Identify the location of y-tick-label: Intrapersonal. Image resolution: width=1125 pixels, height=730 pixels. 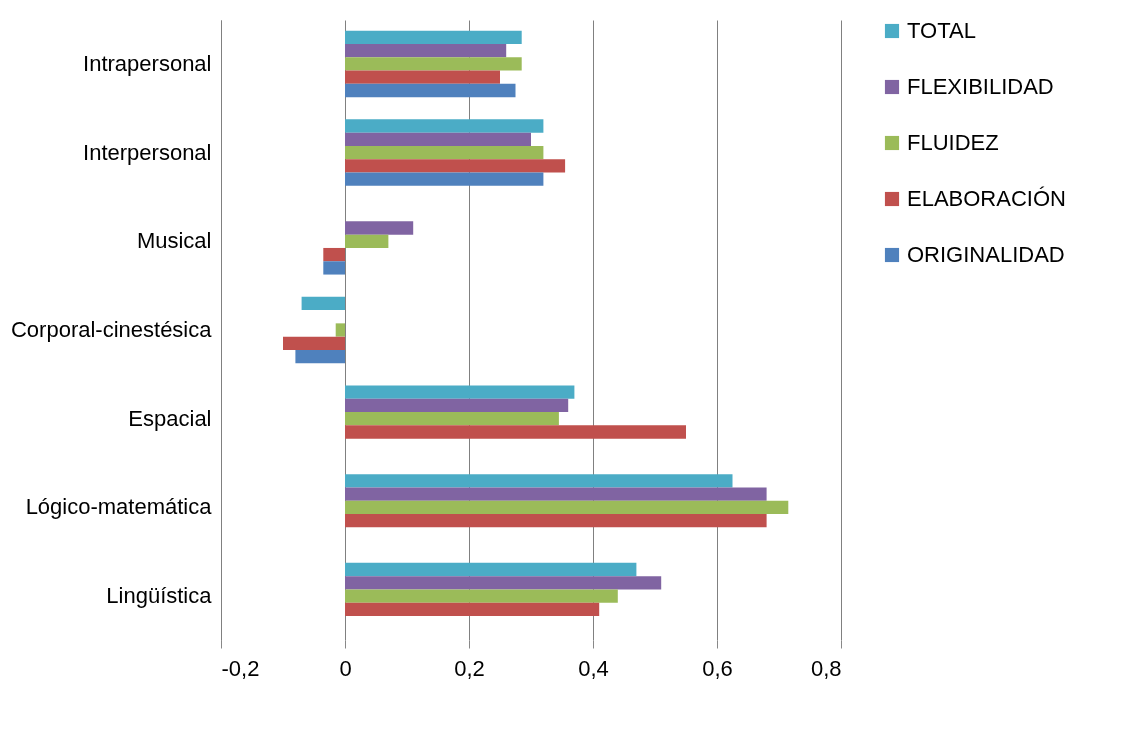
(147, 63).